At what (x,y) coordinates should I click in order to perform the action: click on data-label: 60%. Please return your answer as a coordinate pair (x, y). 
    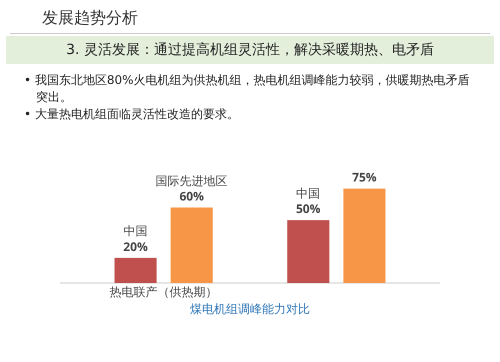
    Looking at the image, I should click on (191, 195).